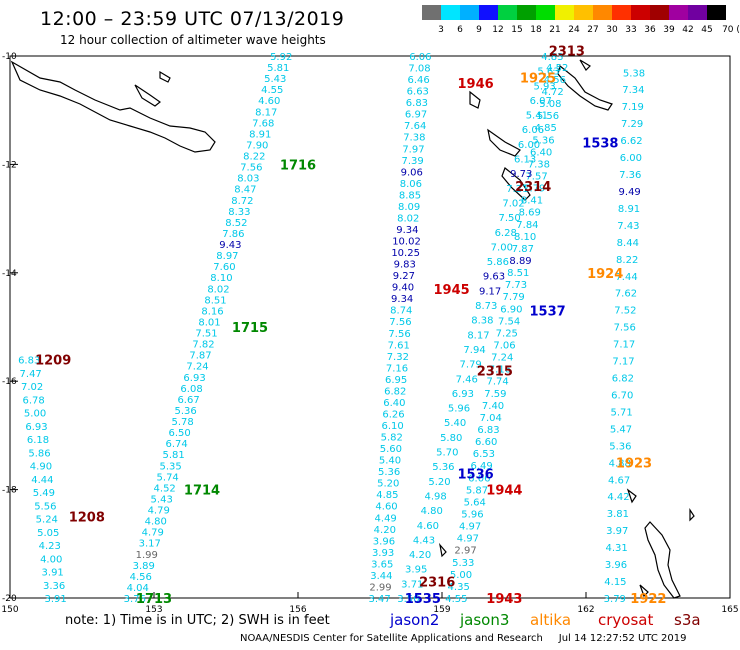  What do you see at coordinates (731, 30) in the screenshot?
I see `scale-tick: 70 (ft)` at bounding box center [731, 30].